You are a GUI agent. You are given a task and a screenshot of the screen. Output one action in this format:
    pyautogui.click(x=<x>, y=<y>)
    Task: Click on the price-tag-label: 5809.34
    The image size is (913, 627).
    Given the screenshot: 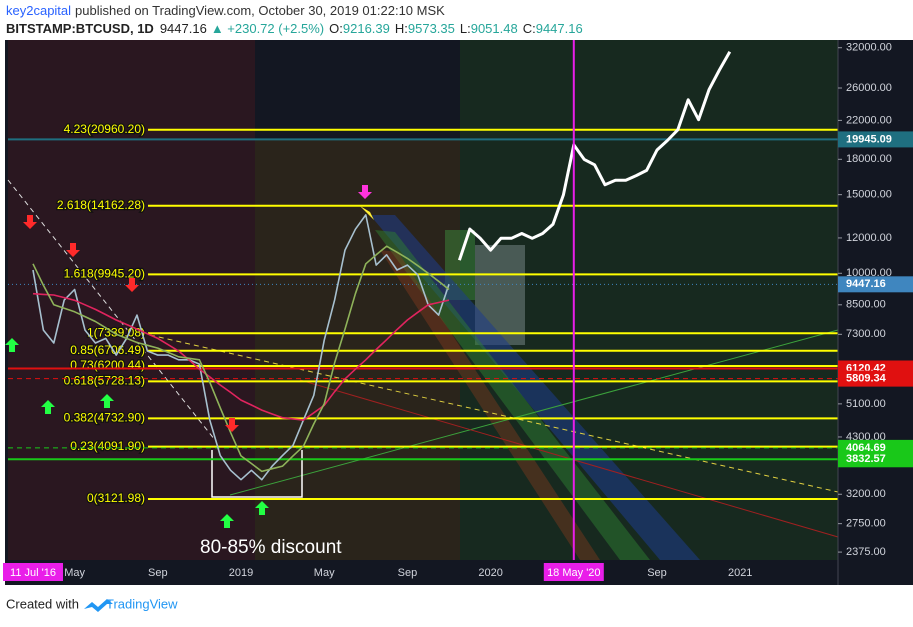 What is the action you would take?
    pyautogui.click(x=866, y=379)
    